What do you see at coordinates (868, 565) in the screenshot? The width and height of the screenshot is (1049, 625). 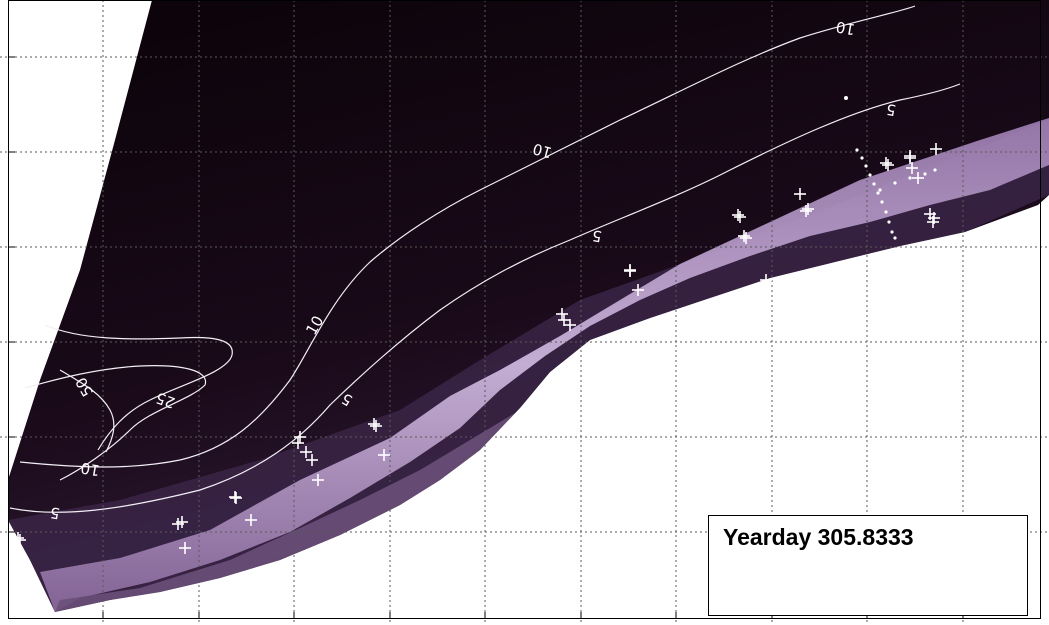 I see `legend-box: Yearday 305.8333` at bounding box center [868, 565].